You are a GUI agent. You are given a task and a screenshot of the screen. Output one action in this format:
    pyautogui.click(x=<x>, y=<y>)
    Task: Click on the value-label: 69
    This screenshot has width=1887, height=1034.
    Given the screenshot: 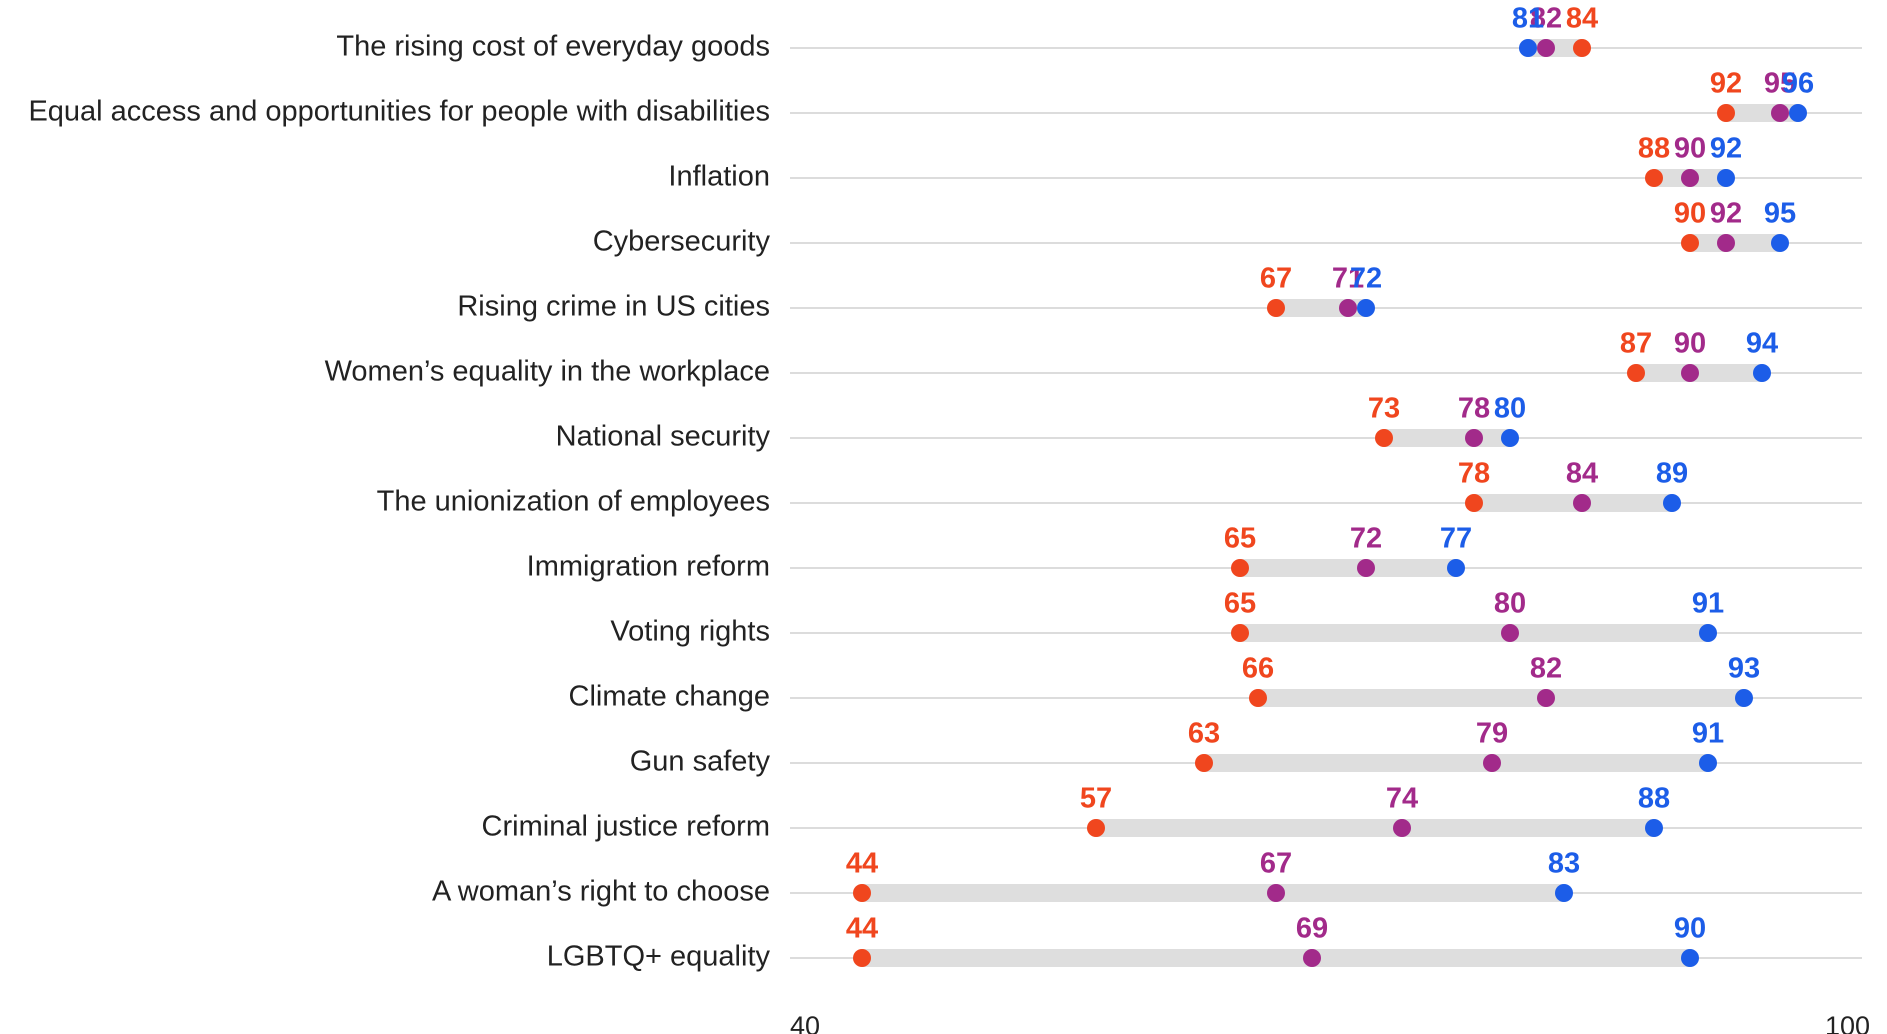 What is the action you would take?
    pyautogui.click(x=1312, y=929)
    